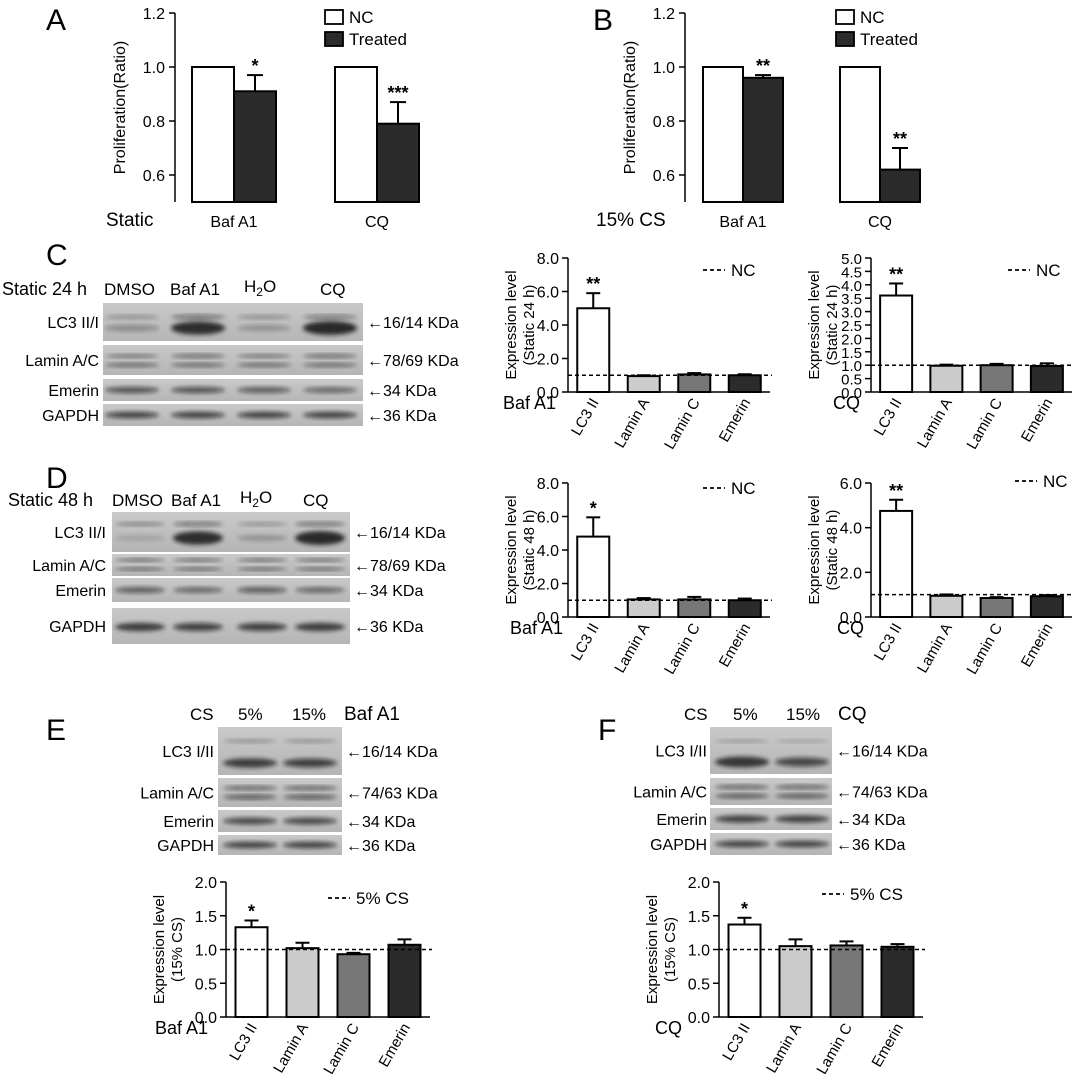  I want to click on x-category-label: Emerin, so click(735, 421).